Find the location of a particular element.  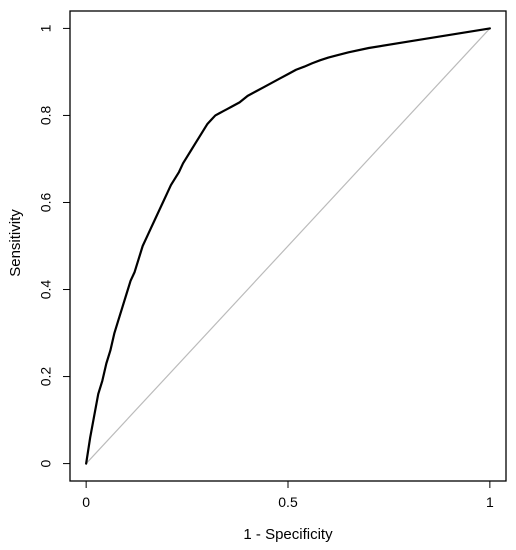

x-tick-label: 1 is located at coordinates (490, 502).